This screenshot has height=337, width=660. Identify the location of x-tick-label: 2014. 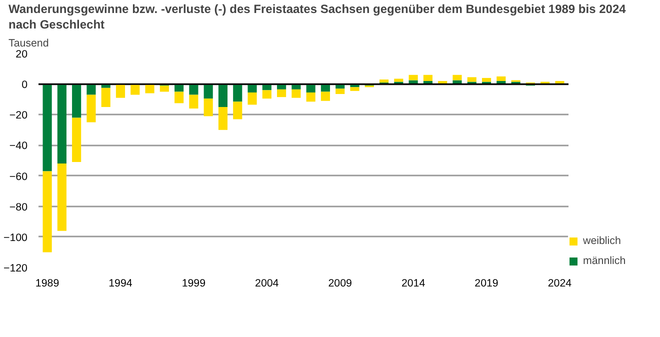
(413, 284).